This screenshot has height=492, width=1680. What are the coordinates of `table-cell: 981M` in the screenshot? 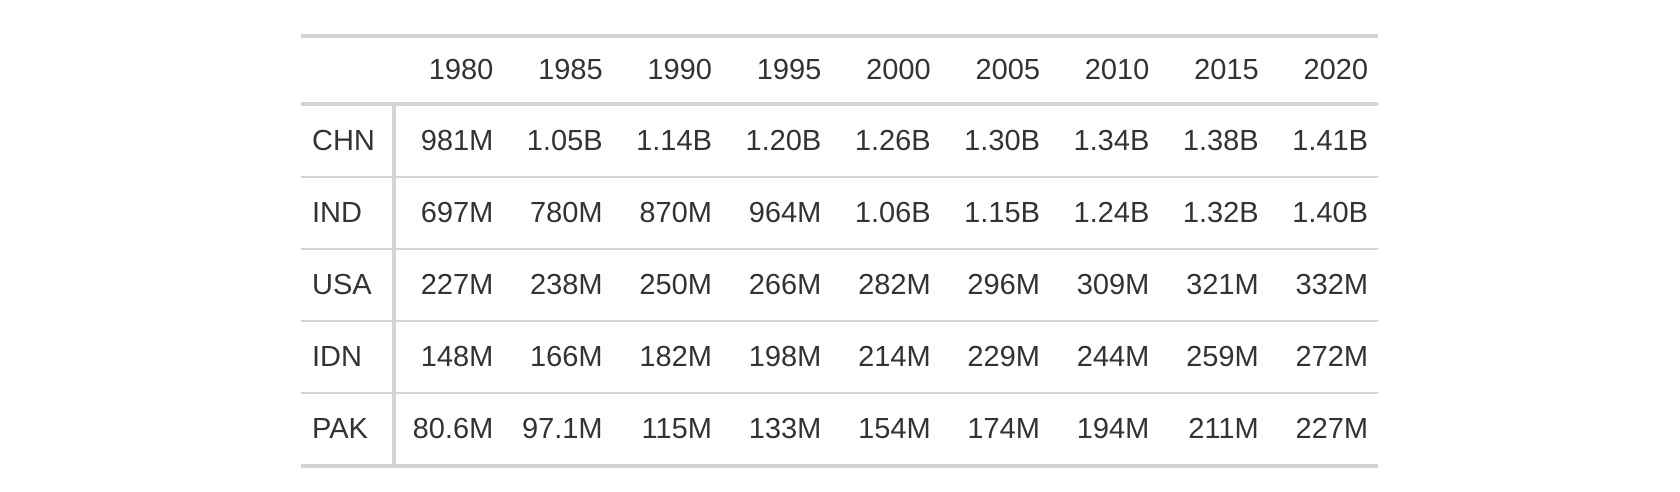 It's located at (457, 140).